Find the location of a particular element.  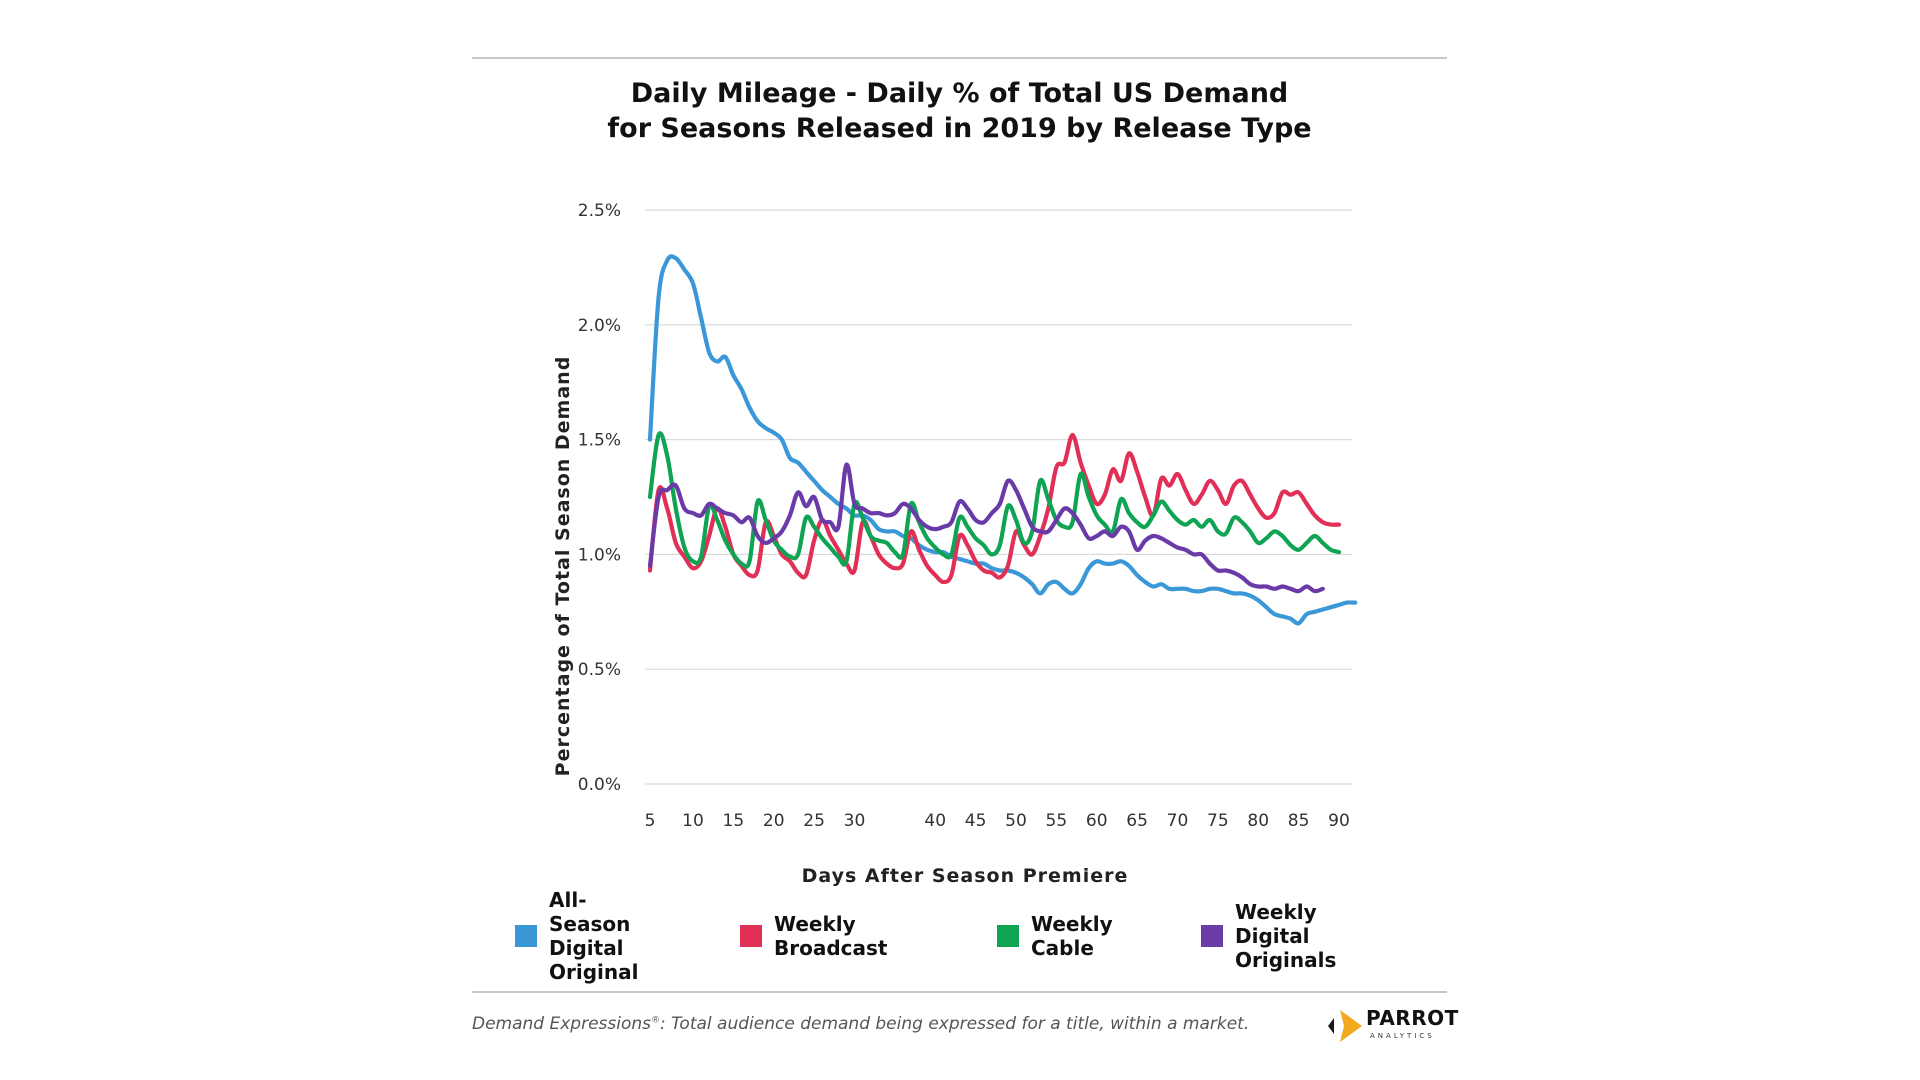

y-axis-ticks: 0.0% 0.5% 1.0% 1.5% 2.0% 2.5% is located at coordinates (599, 498).